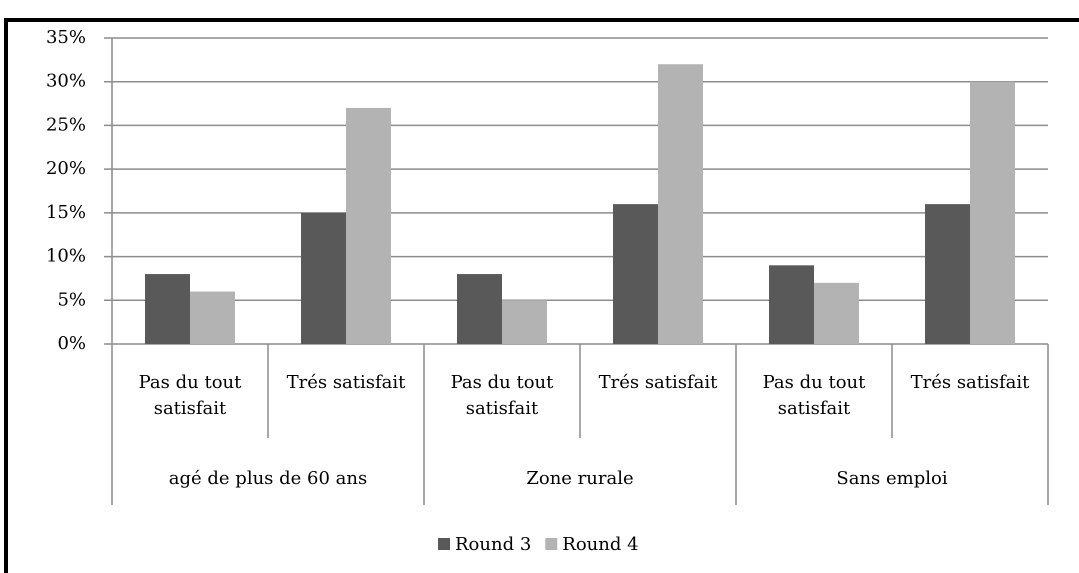  Describe the element at coordinates (600, 544) in the screenshot. I see `legend-label: Round 4` at that location.